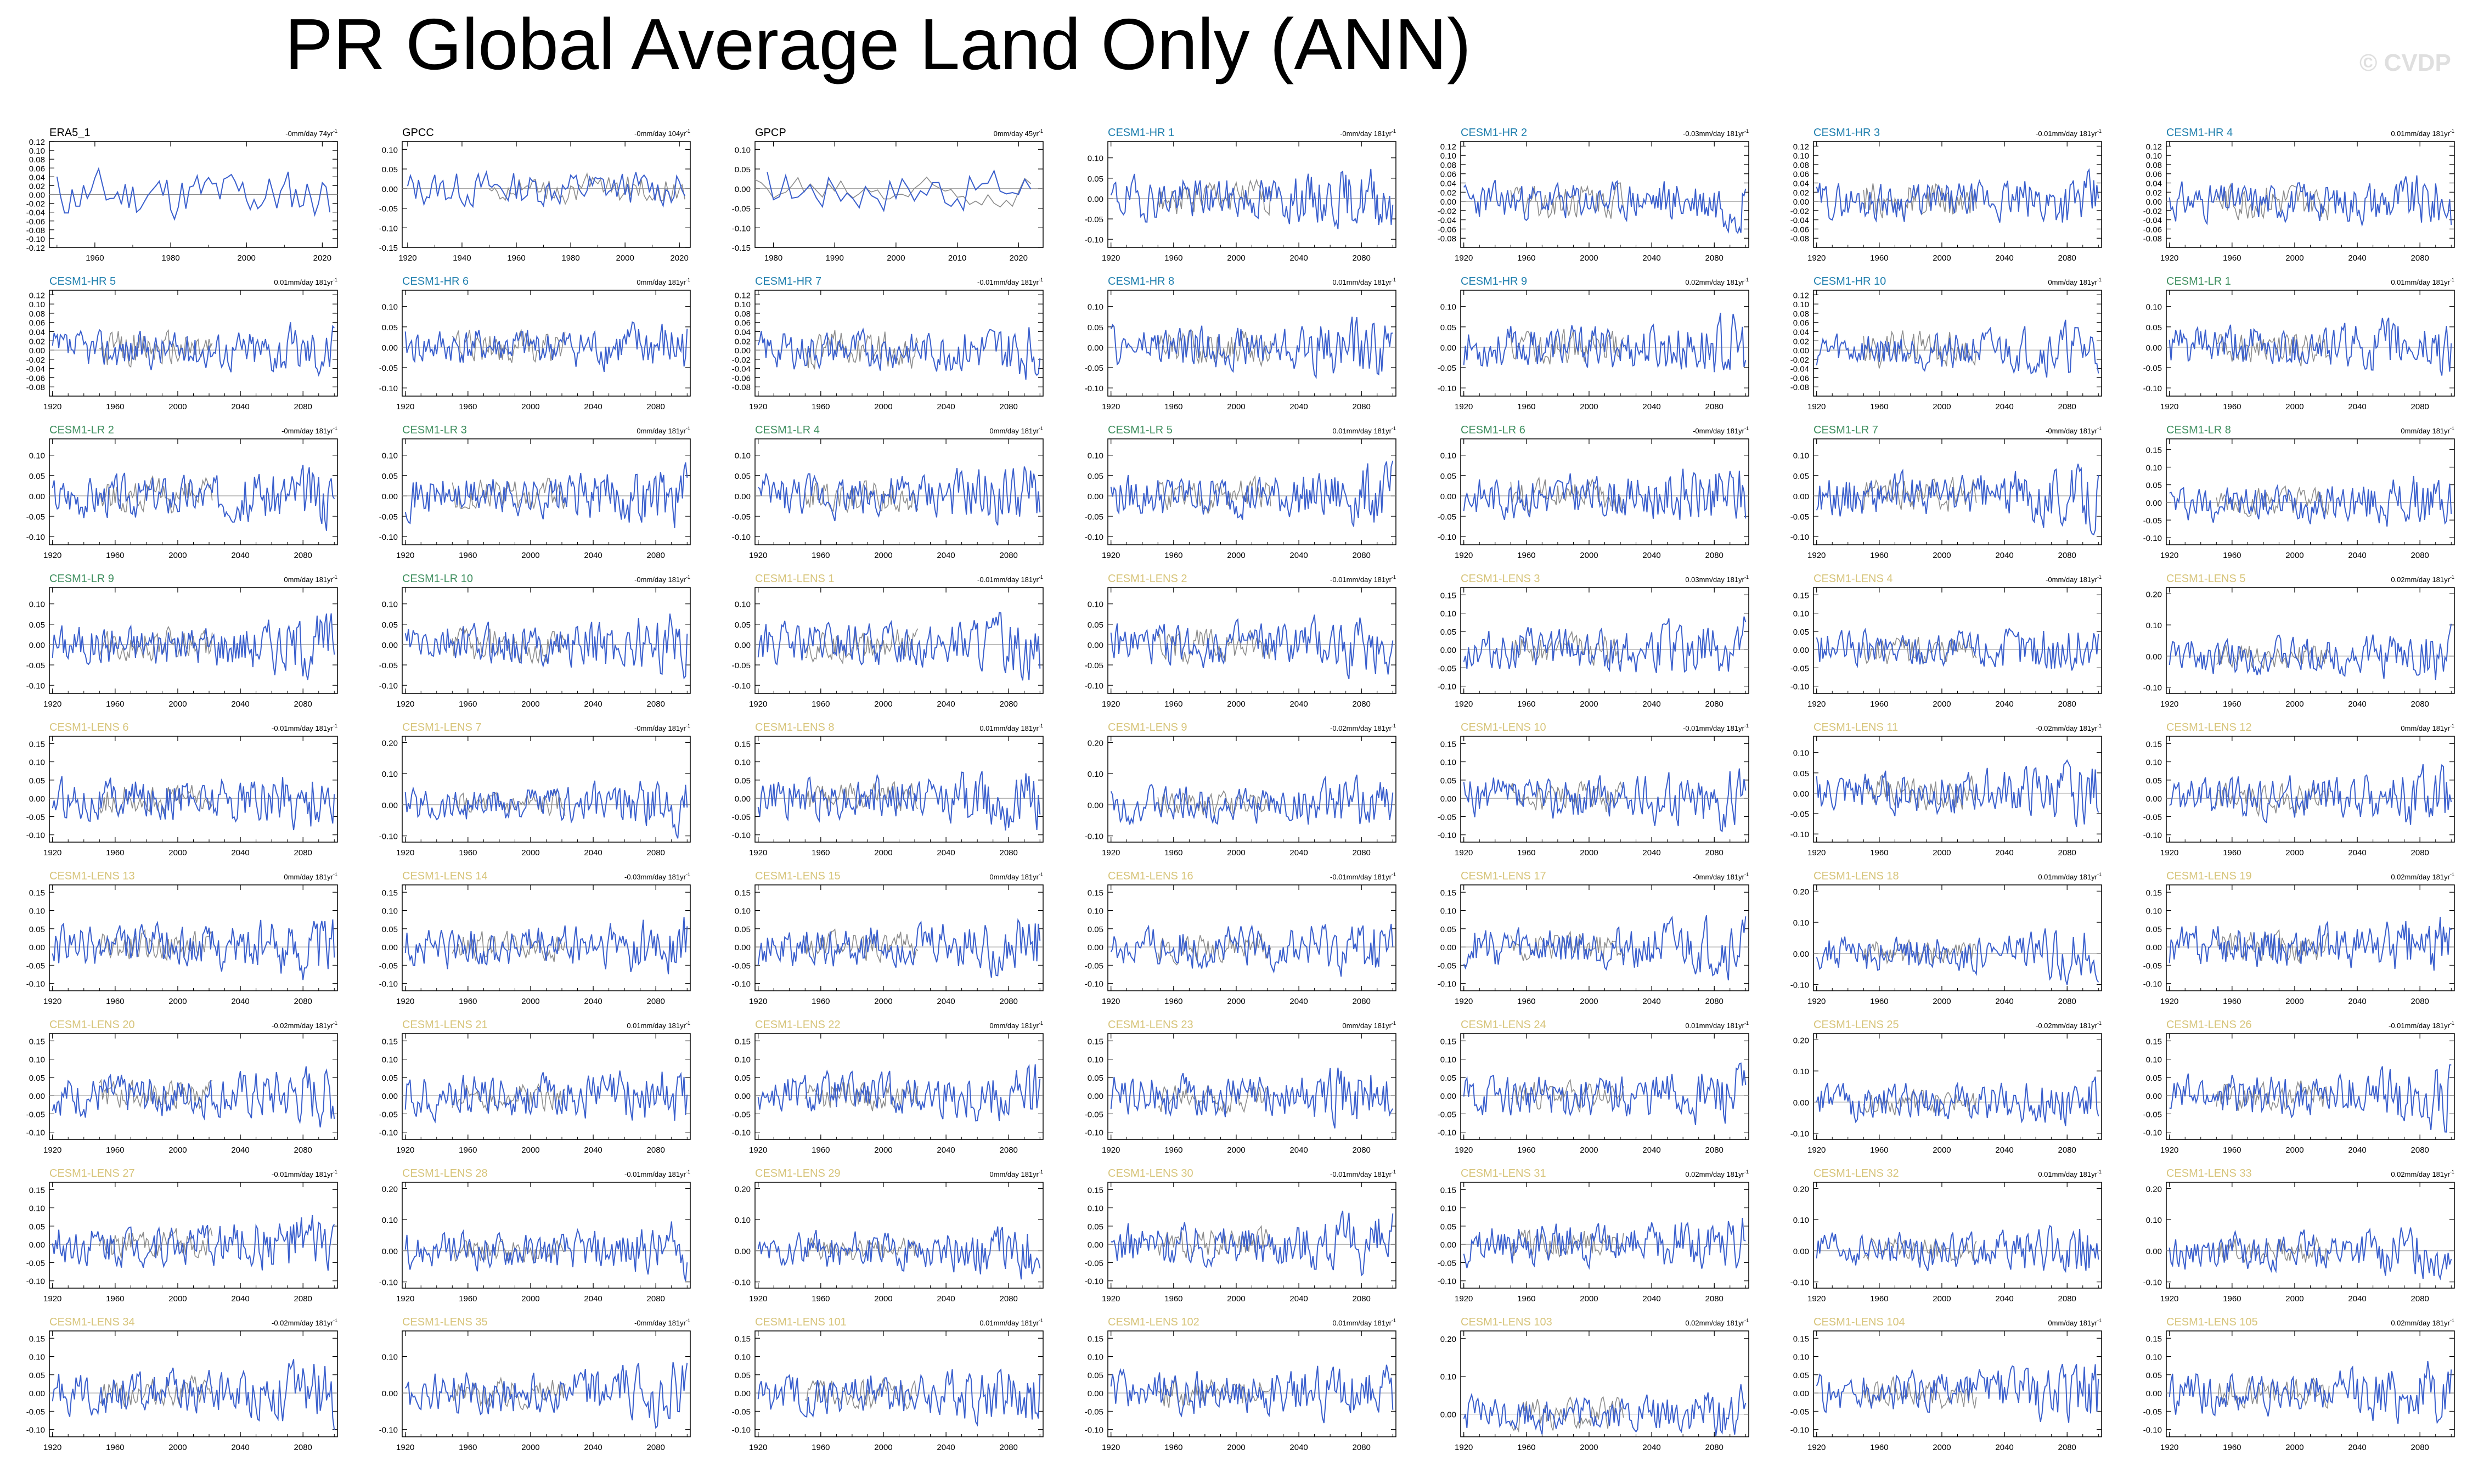  Describe the element at coordinates (37, 168) in the screenshot. I see `y-tick-label: 0.06` at that location.